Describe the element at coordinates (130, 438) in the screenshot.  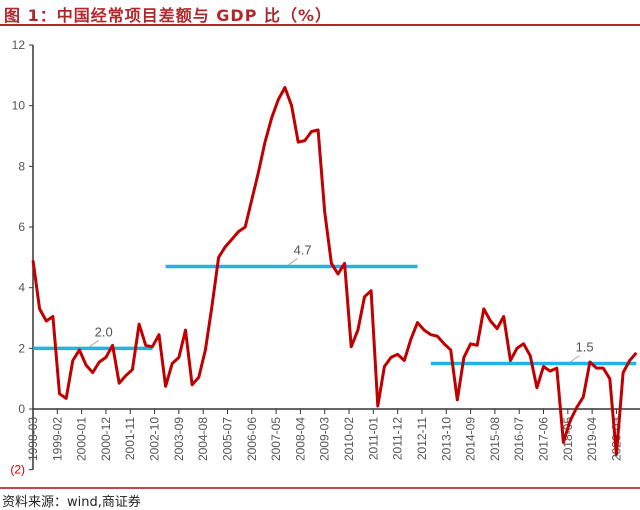
I see `x-tick-label: 2001-11` at that location.